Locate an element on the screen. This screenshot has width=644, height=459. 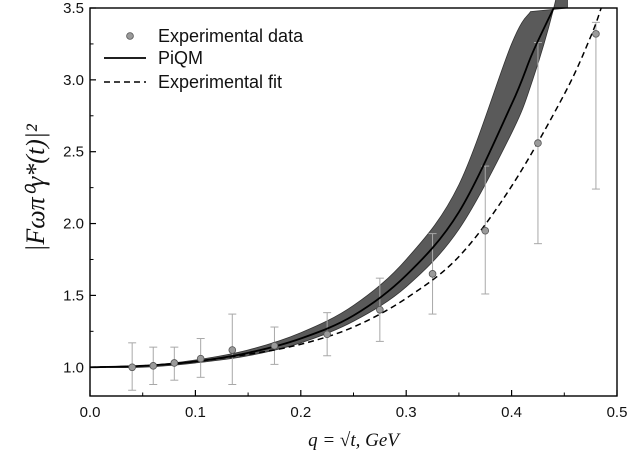
y-tick-label: 2.0 is located at coordinates (73, 224).